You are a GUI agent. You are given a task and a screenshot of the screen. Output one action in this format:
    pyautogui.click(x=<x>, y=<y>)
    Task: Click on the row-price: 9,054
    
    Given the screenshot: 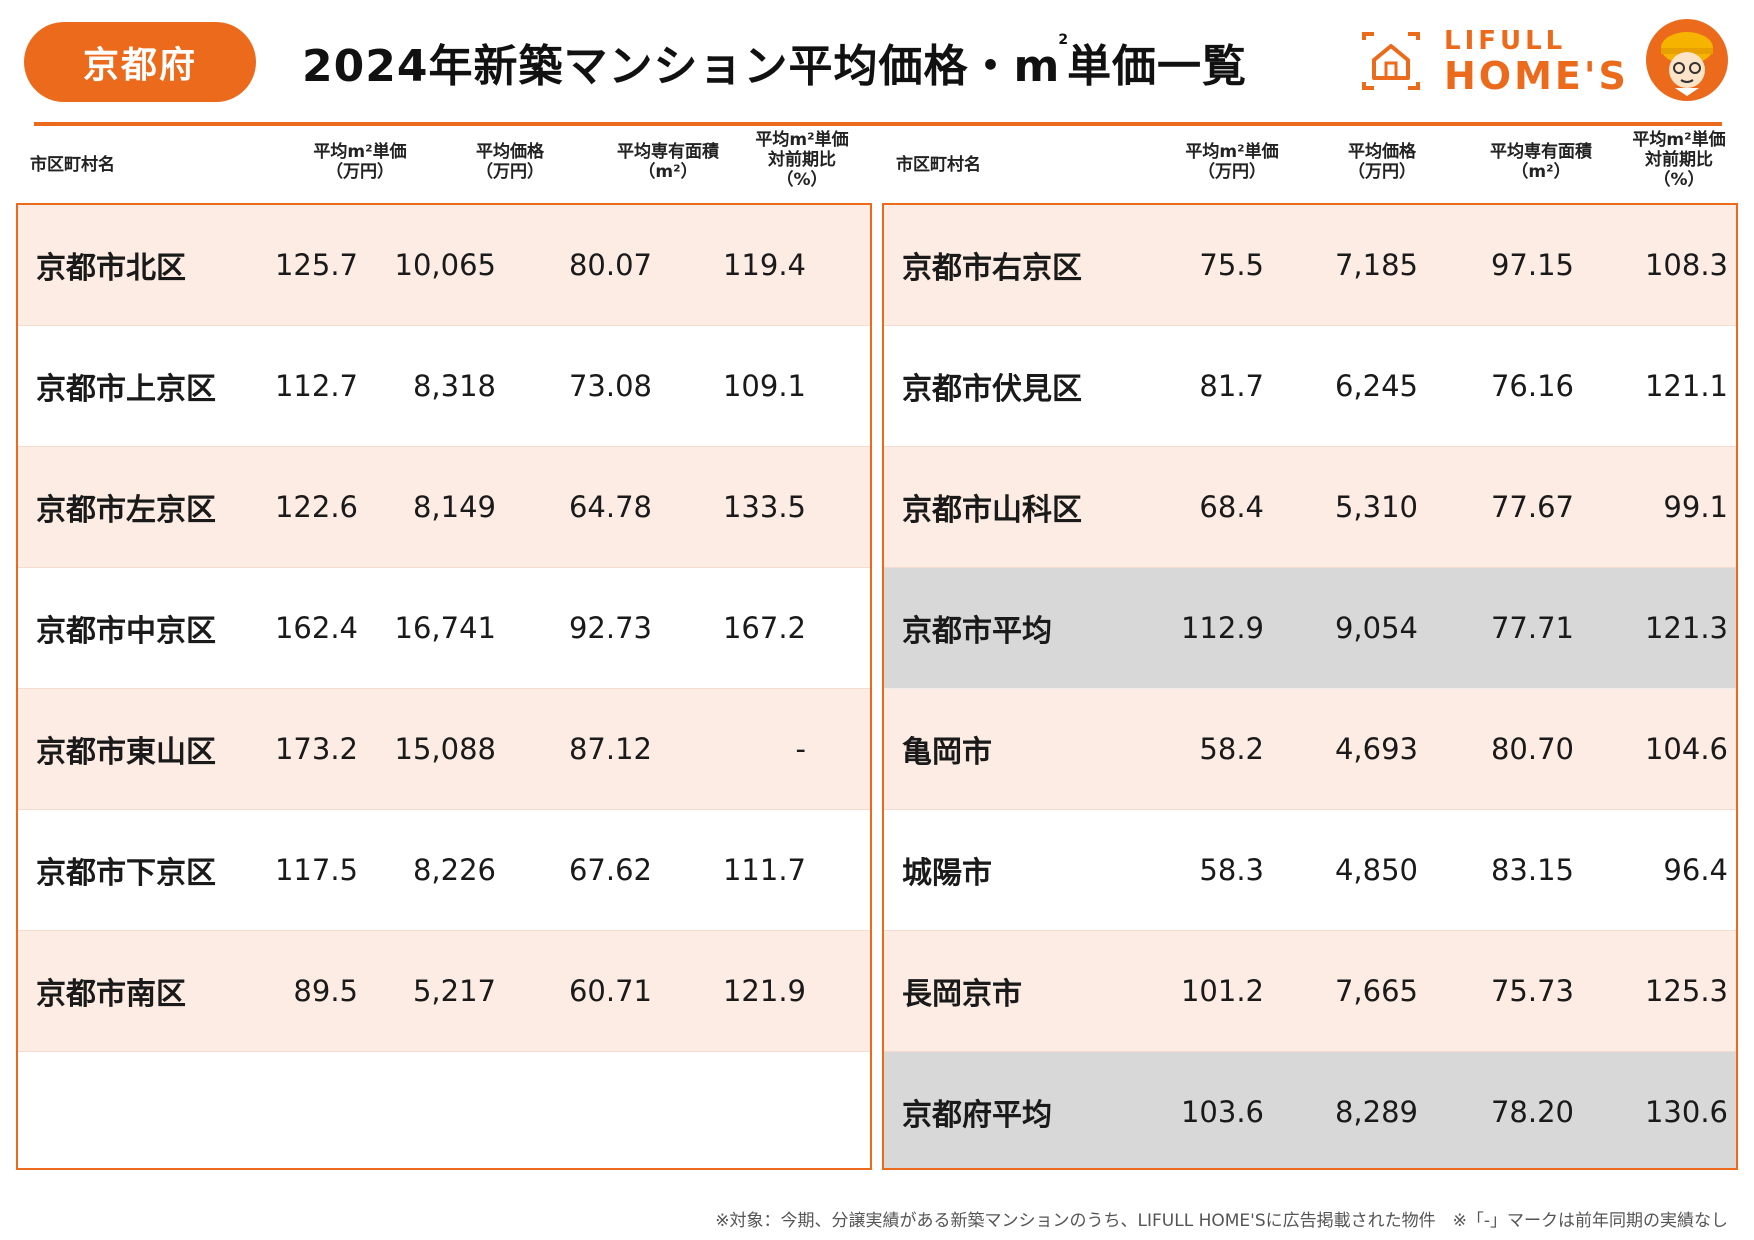 What is the action you would take?
    pyautogui.click(x=1376, y=628)
    